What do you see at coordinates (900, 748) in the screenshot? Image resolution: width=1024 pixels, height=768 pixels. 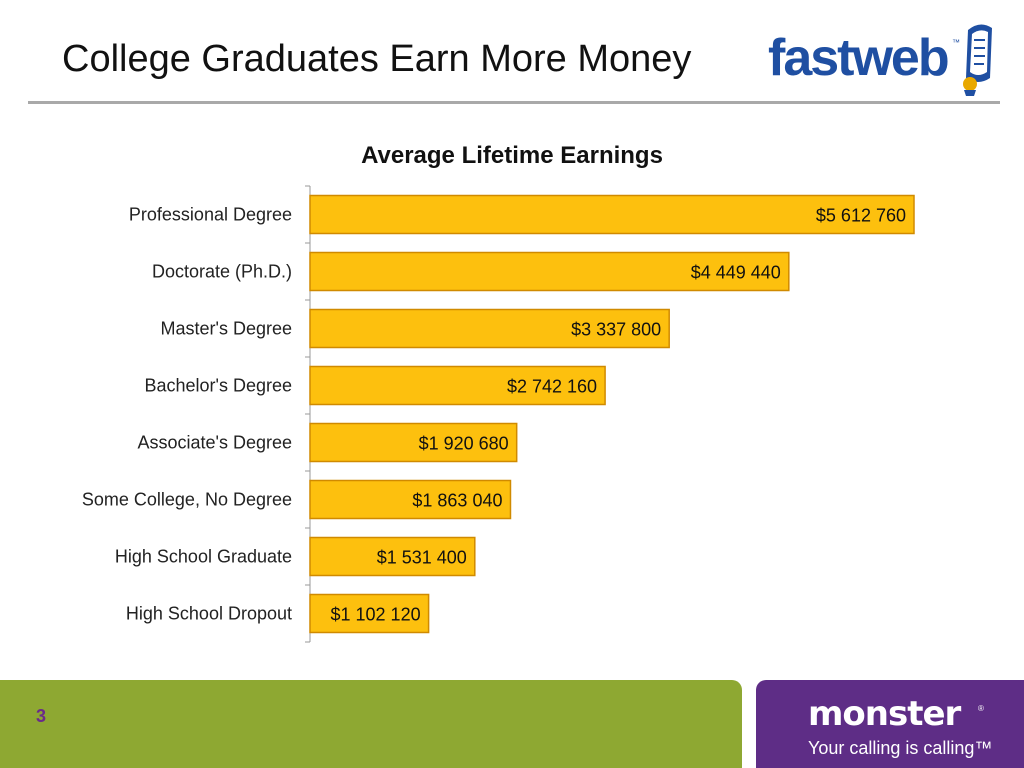 I see `monster-tagline: Your calling is calling™` at bounding box center [900, 748].